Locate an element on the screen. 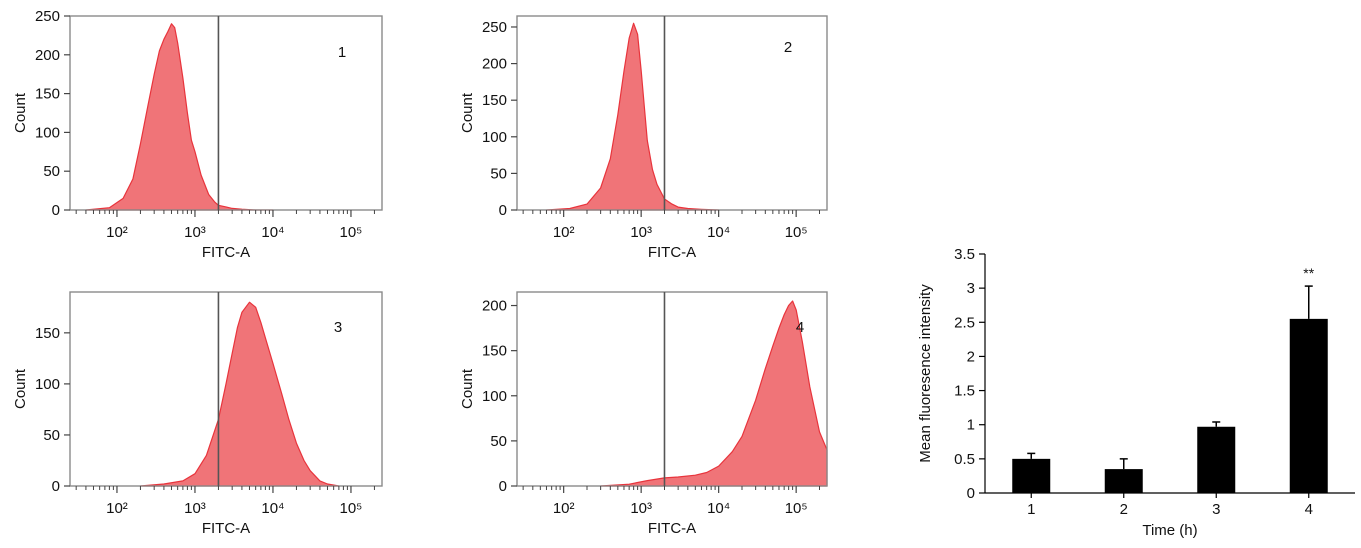  panel-label: 2 is located at coordinates (788, 47).